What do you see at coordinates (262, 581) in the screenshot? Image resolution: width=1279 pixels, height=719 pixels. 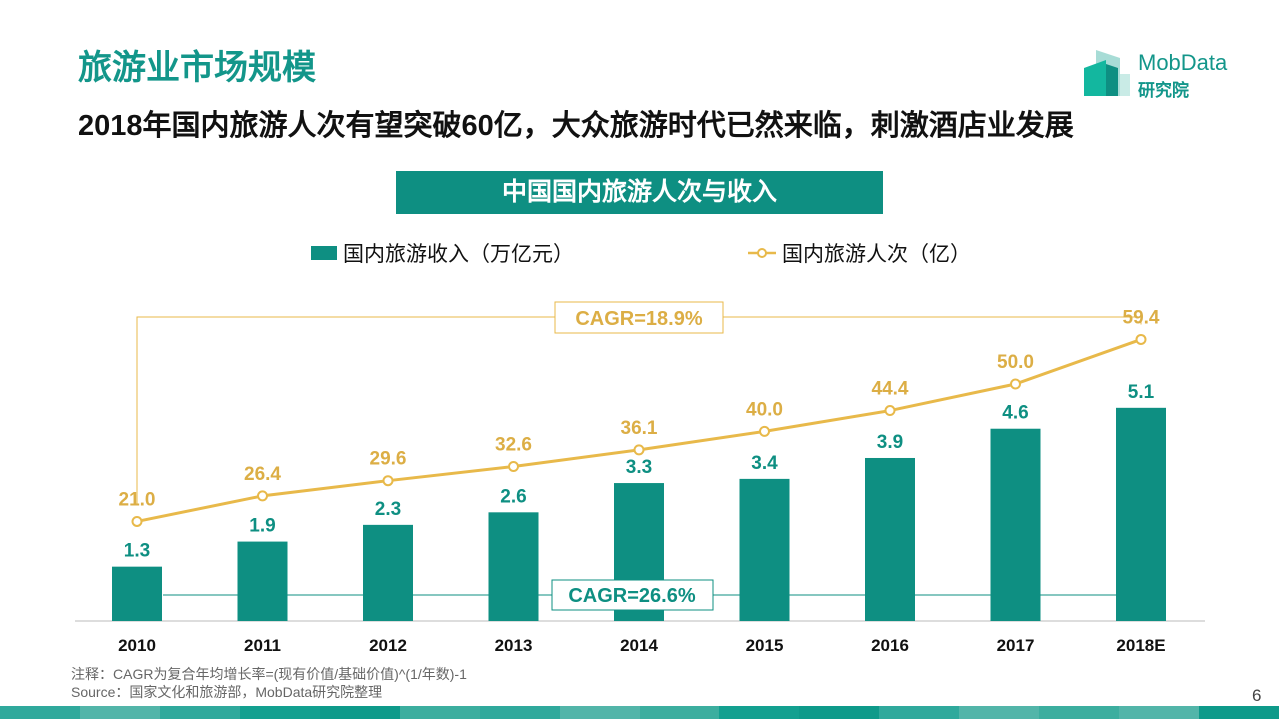 I see `bar-2011` at bounding box center [262, 581].